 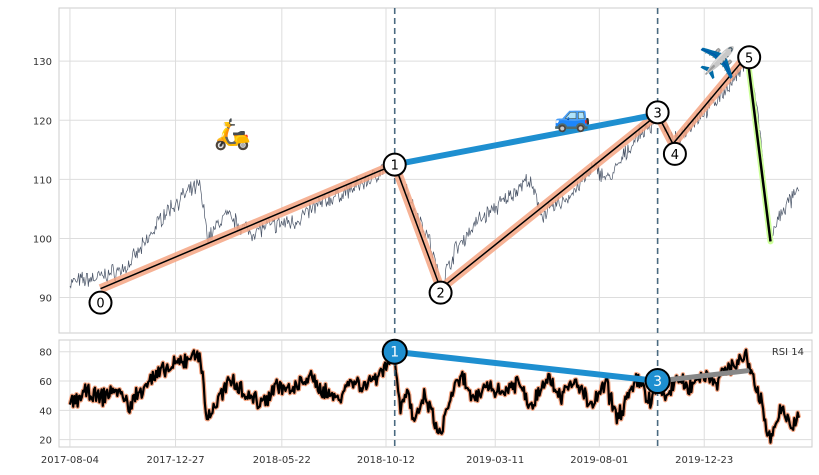 What do you see at coordinates (599, 460) in the screenshot?
I see `x-tick-label: 2019-08-01` at bounding box center [599, 460].